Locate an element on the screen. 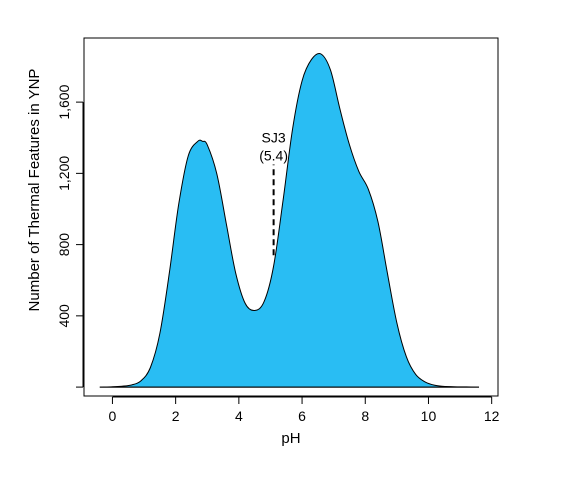 Image resolution: width=565 pixels, height=486 pixels. x-tick-label: 0 is located at coordinates (113, 416).